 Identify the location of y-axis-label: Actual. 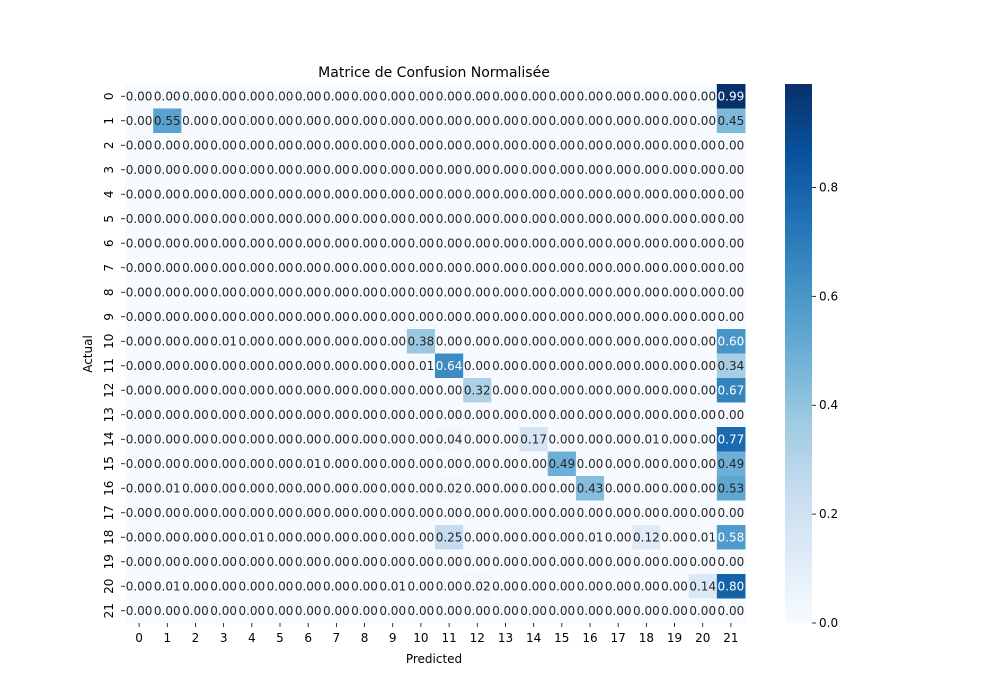
(88, 354).